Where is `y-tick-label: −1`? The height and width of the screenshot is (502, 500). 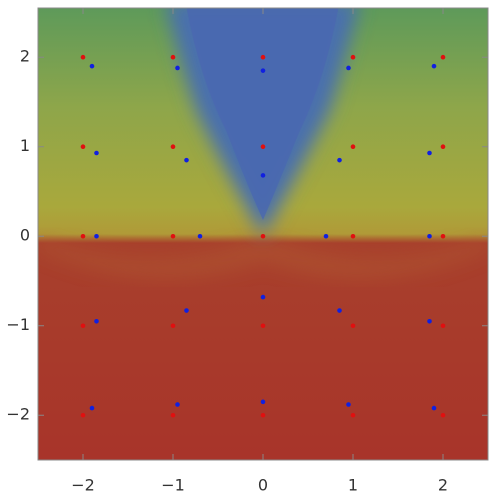
y-tick-label: −1 is located at coordinates (18, 324).